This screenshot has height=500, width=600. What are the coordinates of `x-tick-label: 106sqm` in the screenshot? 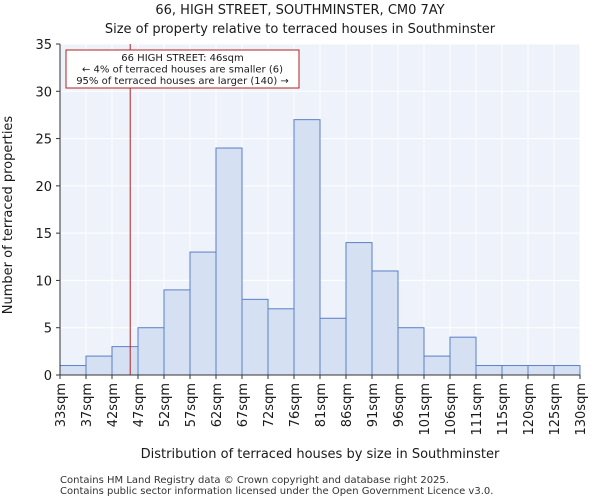 It's located at (451, 409).